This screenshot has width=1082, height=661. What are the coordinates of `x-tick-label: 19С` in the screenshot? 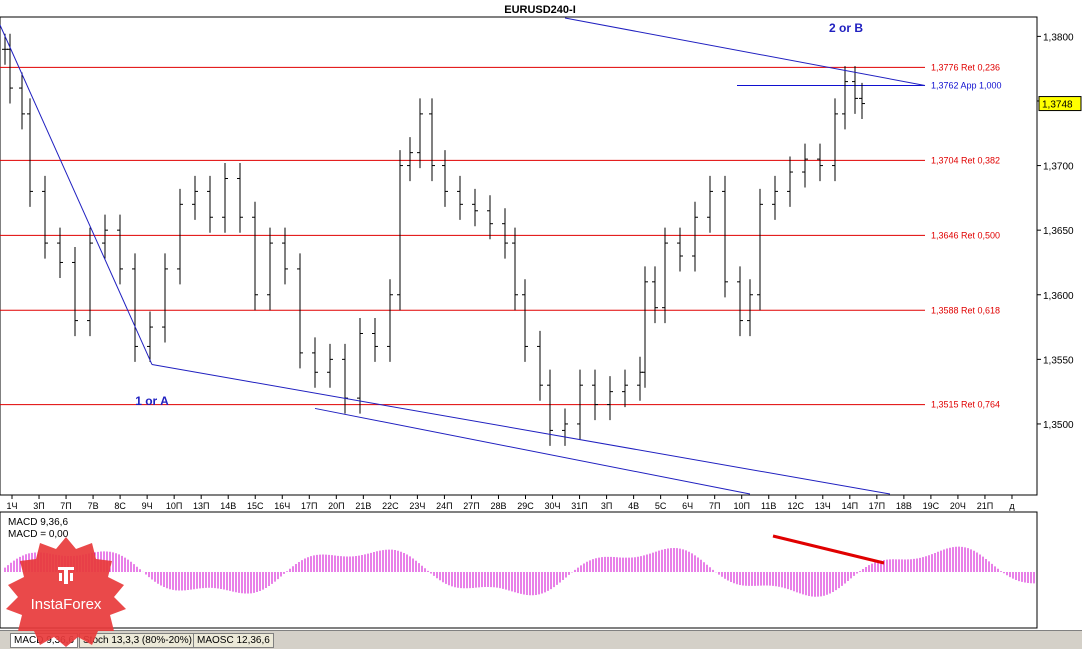 It's located at (931, 506).